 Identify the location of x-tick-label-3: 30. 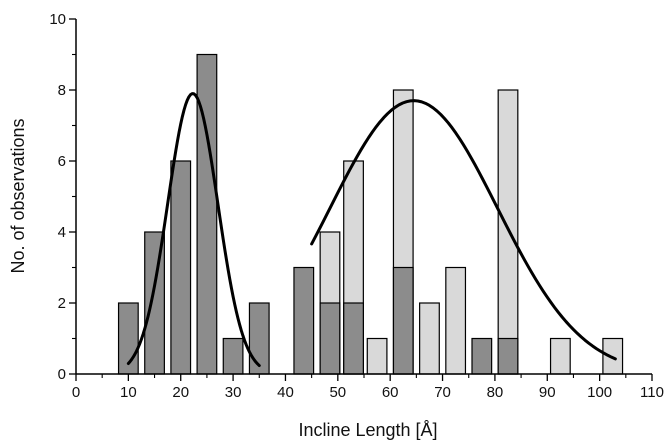
(233, 392).